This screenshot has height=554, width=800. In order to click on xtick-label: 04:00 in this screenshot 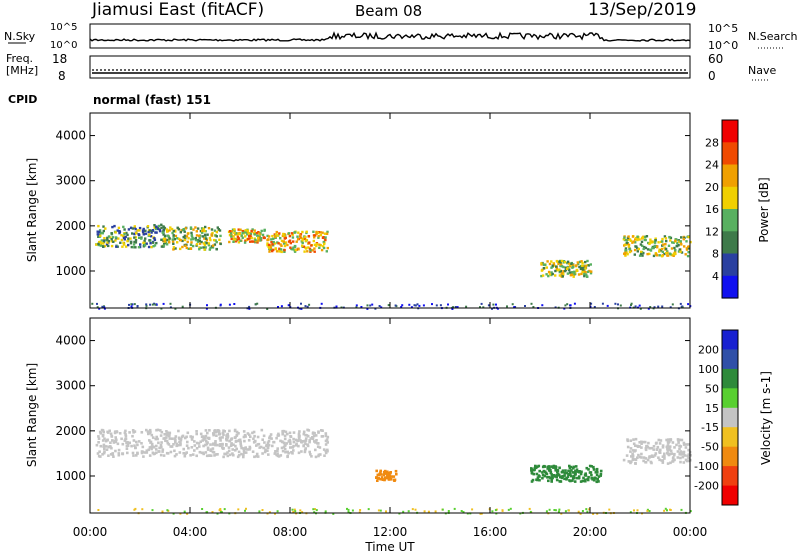, I will do `click(190, 532)`.